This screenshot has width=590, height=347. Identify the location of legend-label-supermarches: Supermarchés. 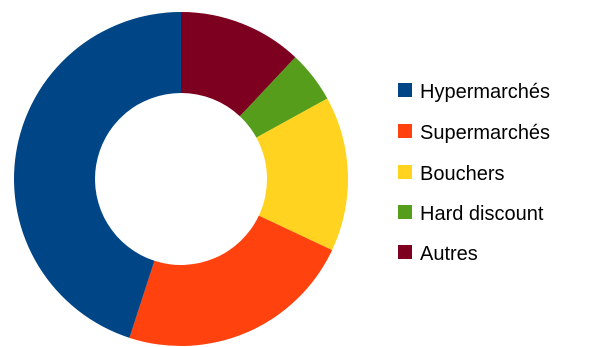
(485, 133).